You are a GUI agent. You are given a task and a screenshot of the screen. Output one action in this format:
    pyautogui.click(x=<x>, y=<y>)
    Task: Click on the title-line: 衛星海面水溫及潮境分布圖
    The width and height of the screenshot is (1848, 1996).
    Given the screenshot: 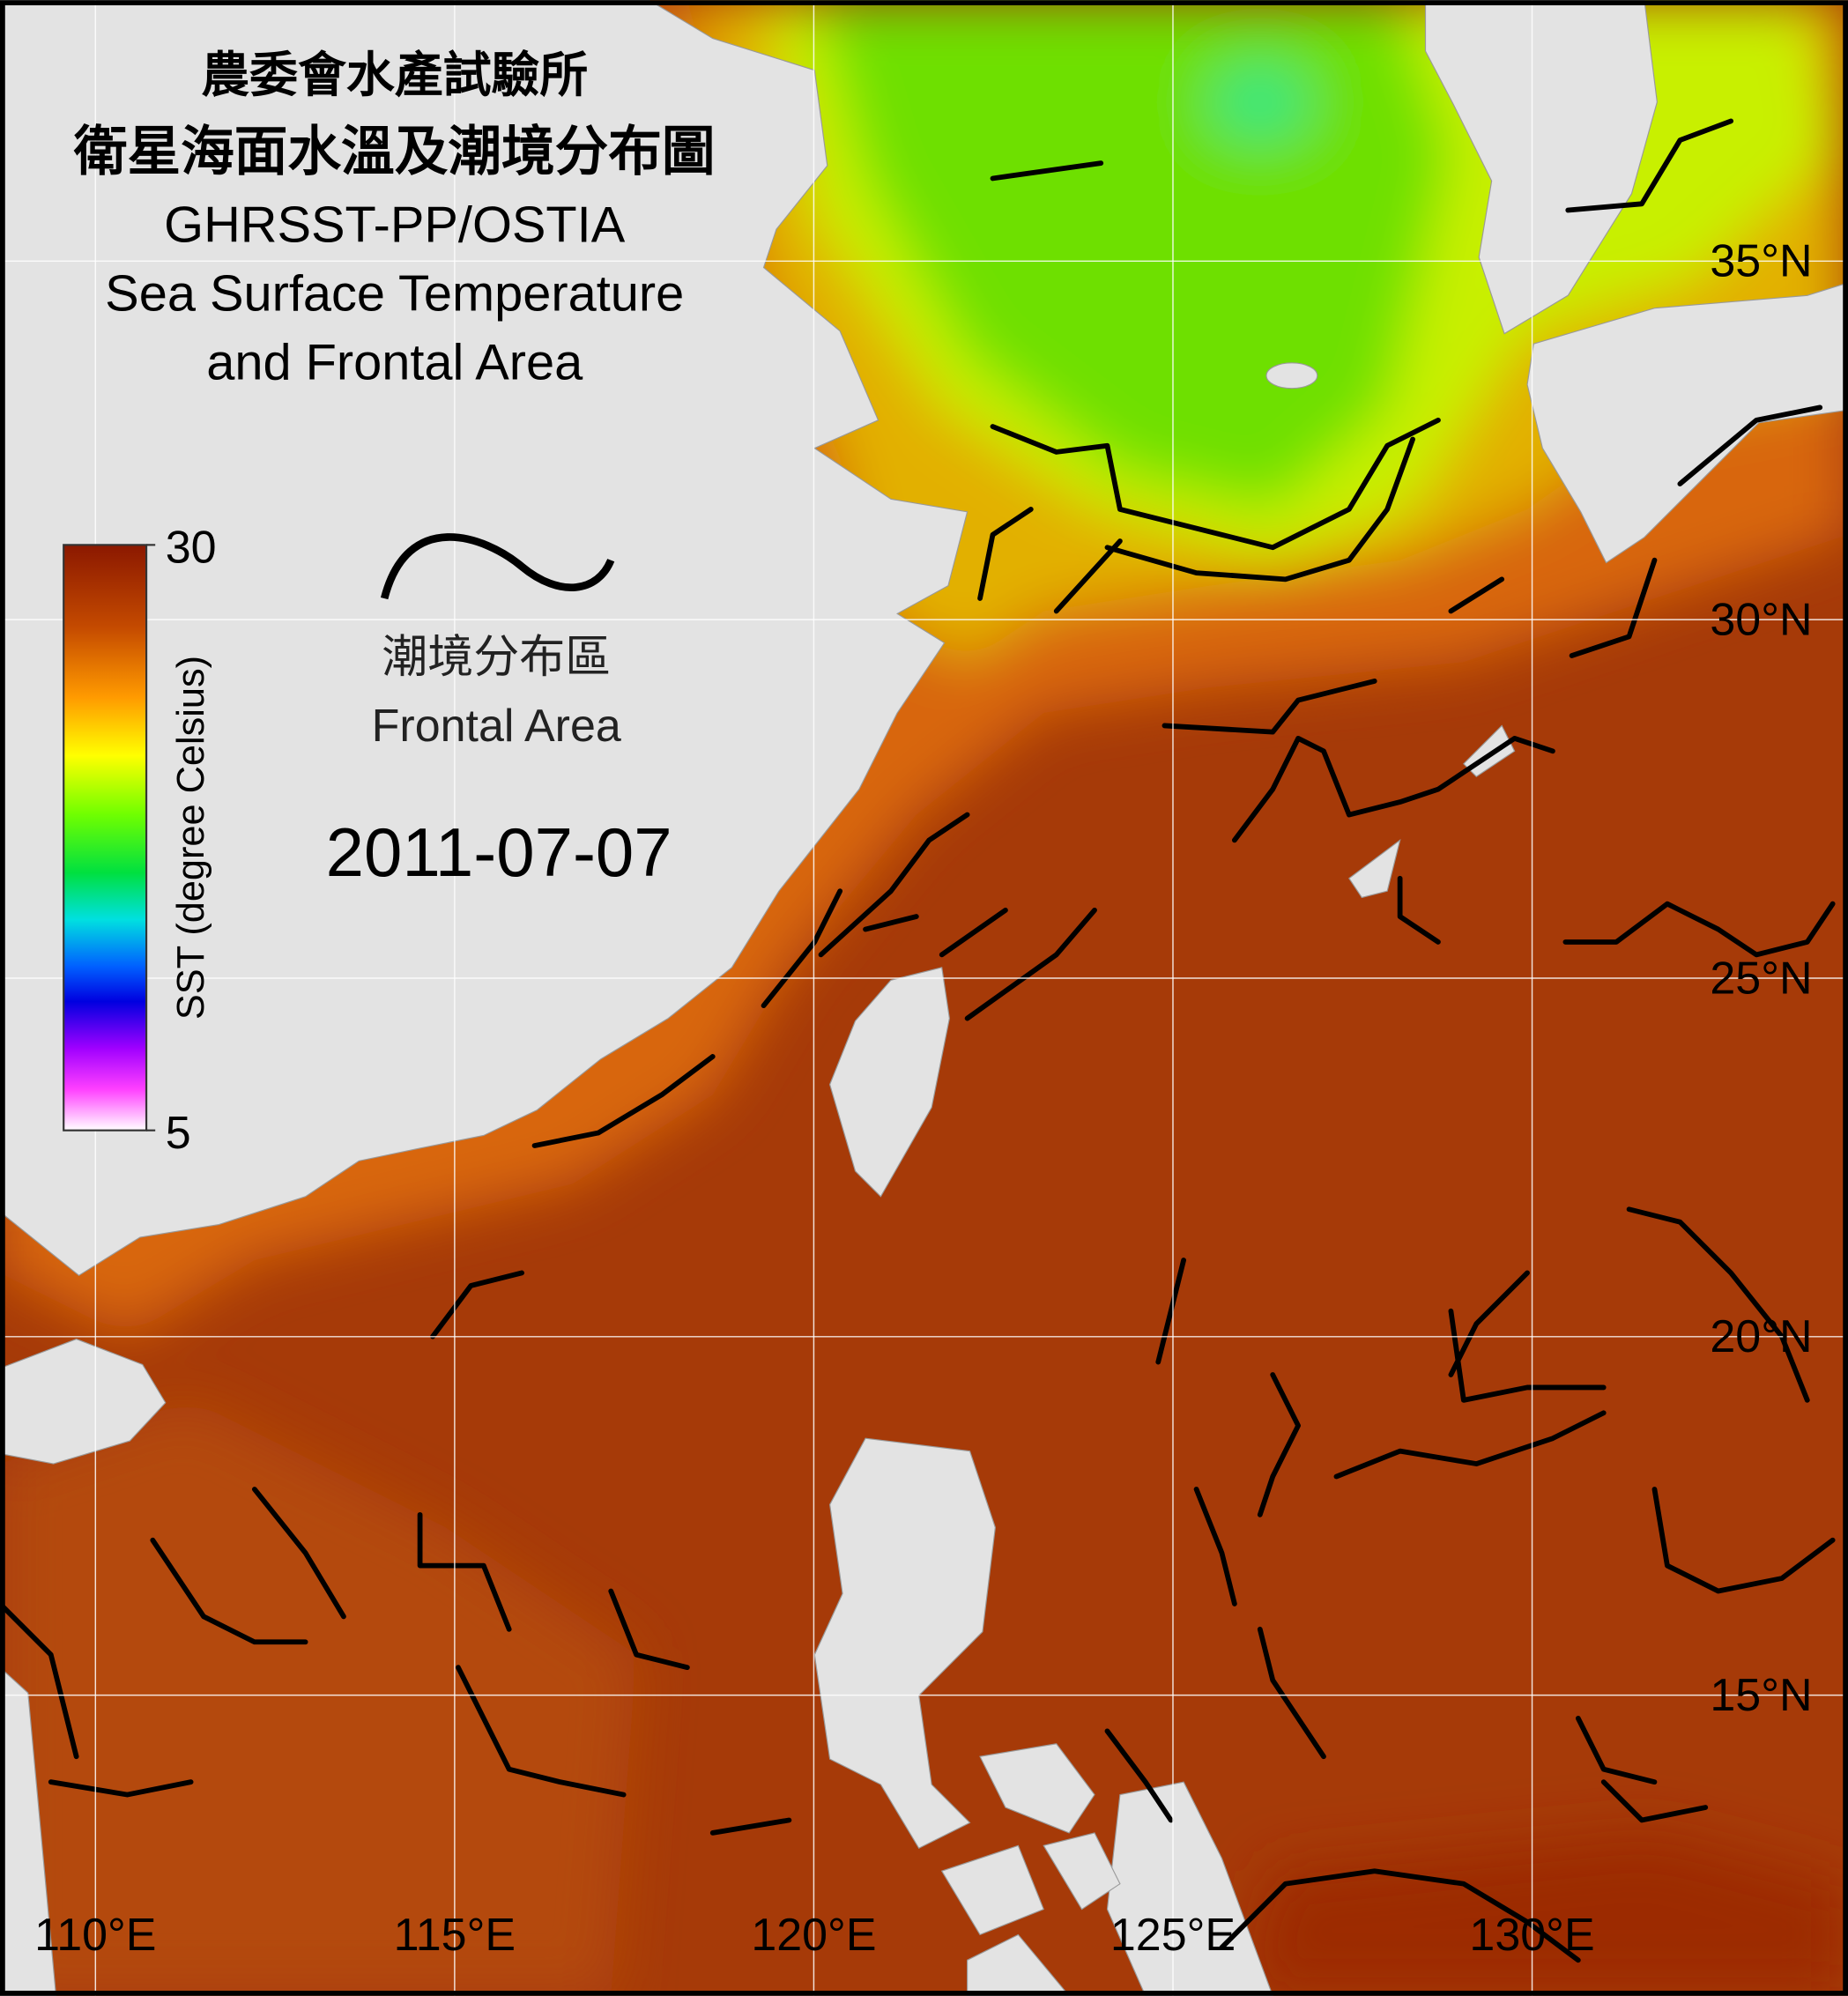 What is the action you would take?
    pyautogui.click(x=395, y=151)
    